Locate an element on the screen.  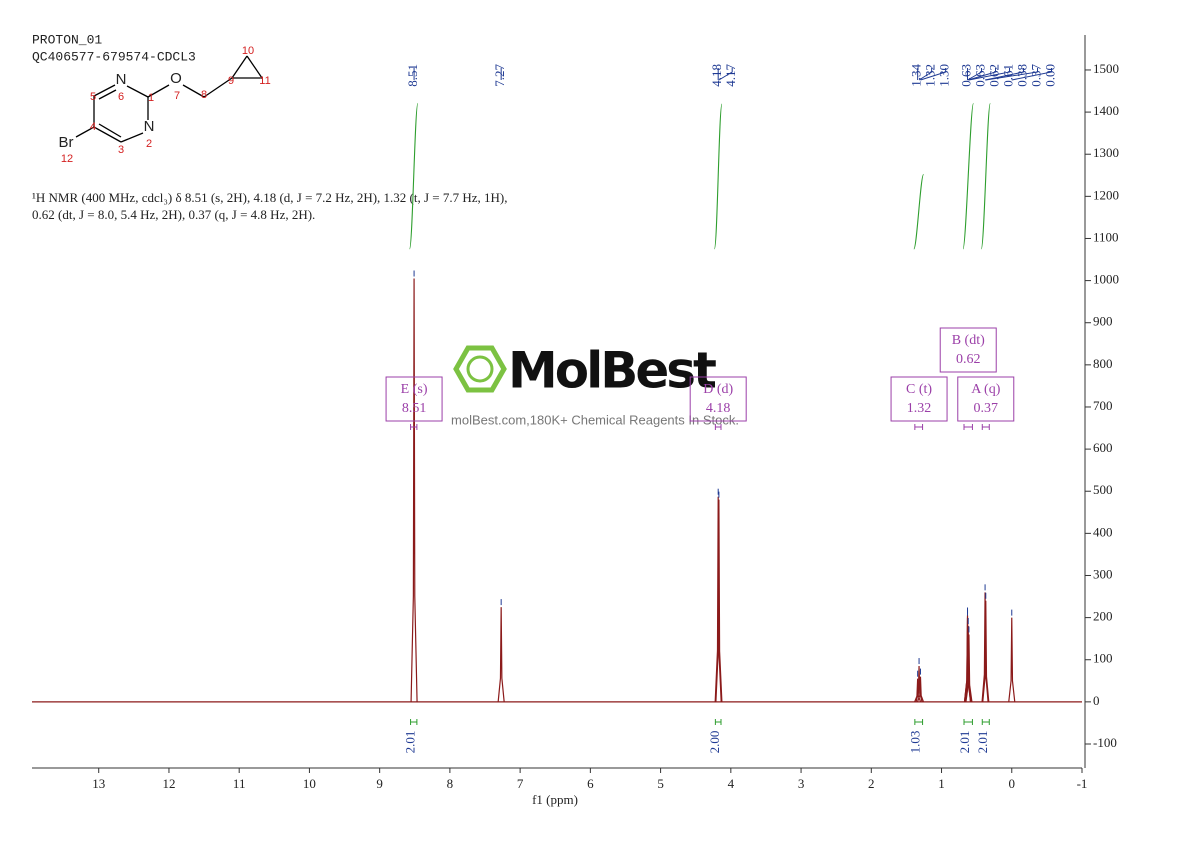
x-tick-label: 8 is located at coordinates (450, 783).